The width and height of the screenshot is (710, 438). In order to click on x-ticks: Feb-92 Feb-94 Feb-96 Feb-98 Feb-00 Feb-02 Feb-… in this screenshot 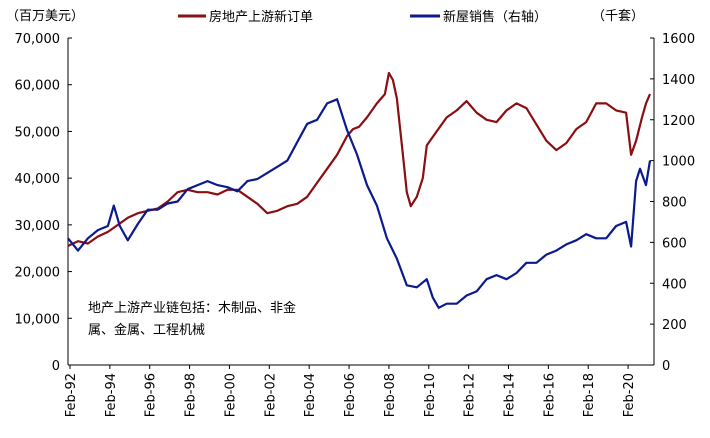, I will do `click(350, 391)`.